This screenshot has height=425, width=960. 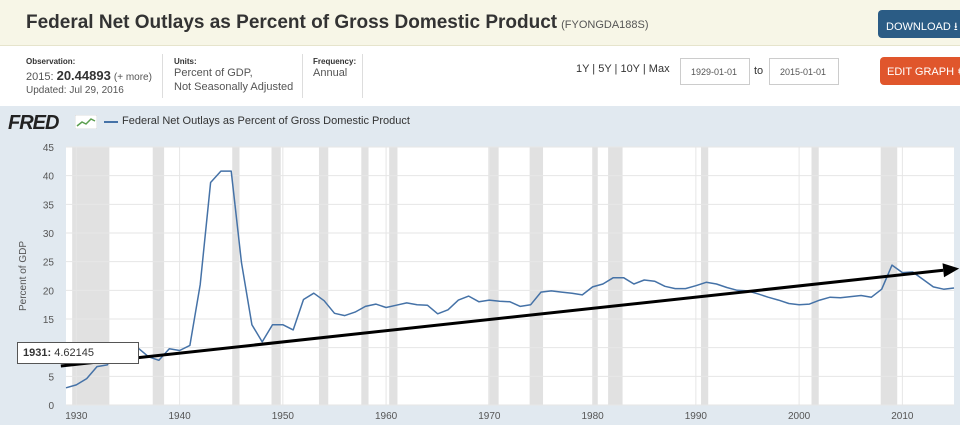 What do you see at coordinates (715, 71) in the screenshot?
I see `start-date-input: 1929-01-01` at bounding box center [715, 71].